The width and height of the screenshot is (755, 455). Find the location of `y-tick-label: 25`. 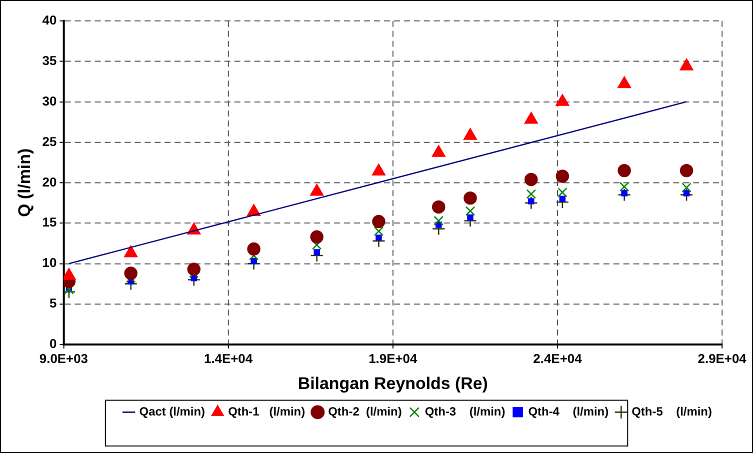

y-tick-label: 25 is located at coordinates (49, 141).